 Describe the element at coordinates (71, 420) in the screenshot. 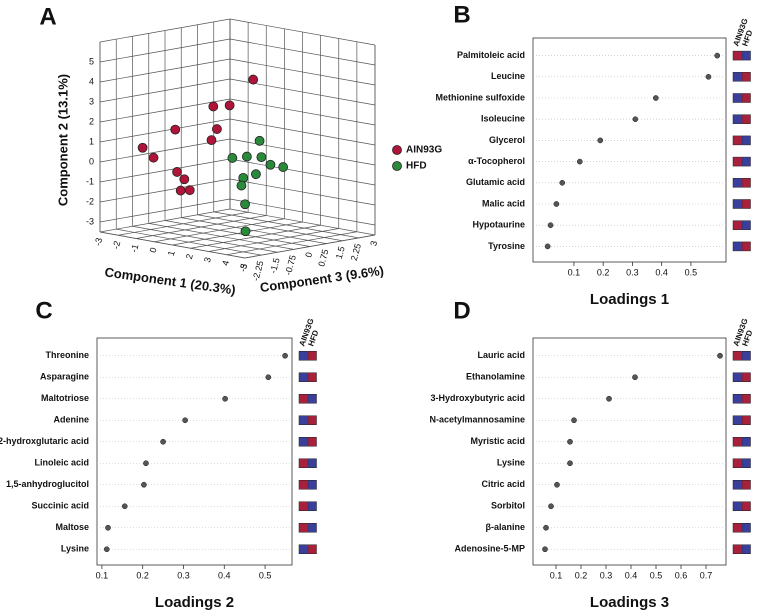

I see `category-label: Adenine` at that location.